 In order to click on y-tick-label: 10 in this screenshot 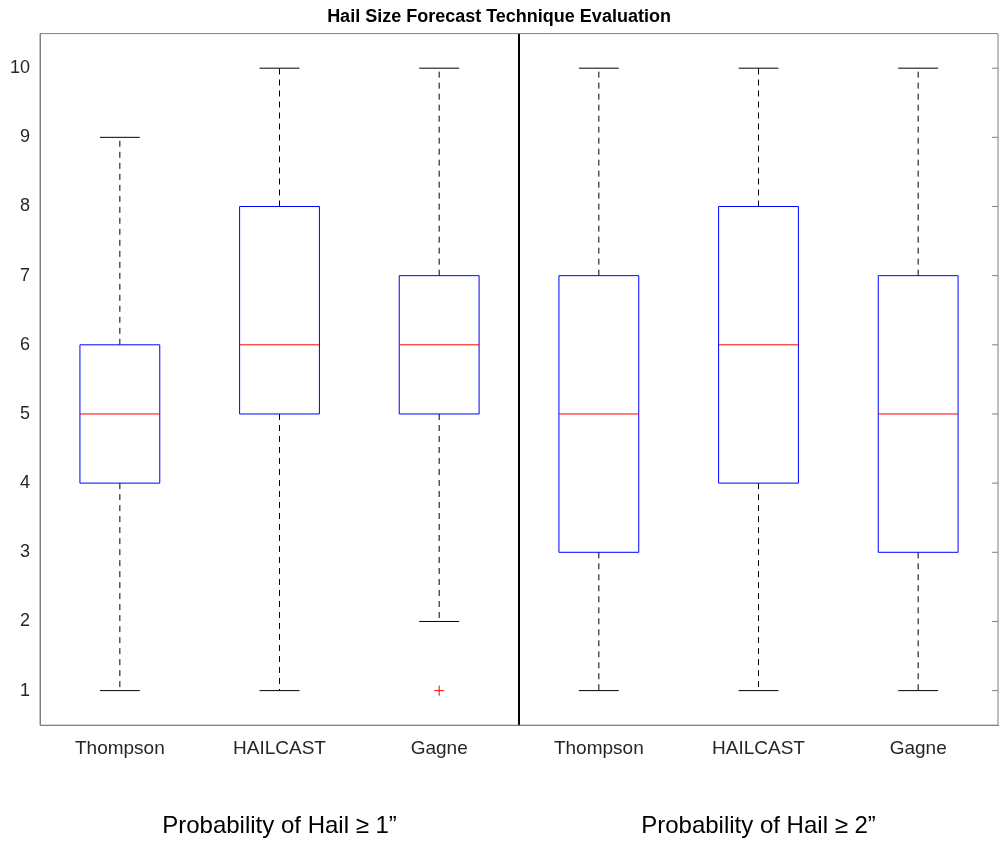, I will do `click(20, 67)`.